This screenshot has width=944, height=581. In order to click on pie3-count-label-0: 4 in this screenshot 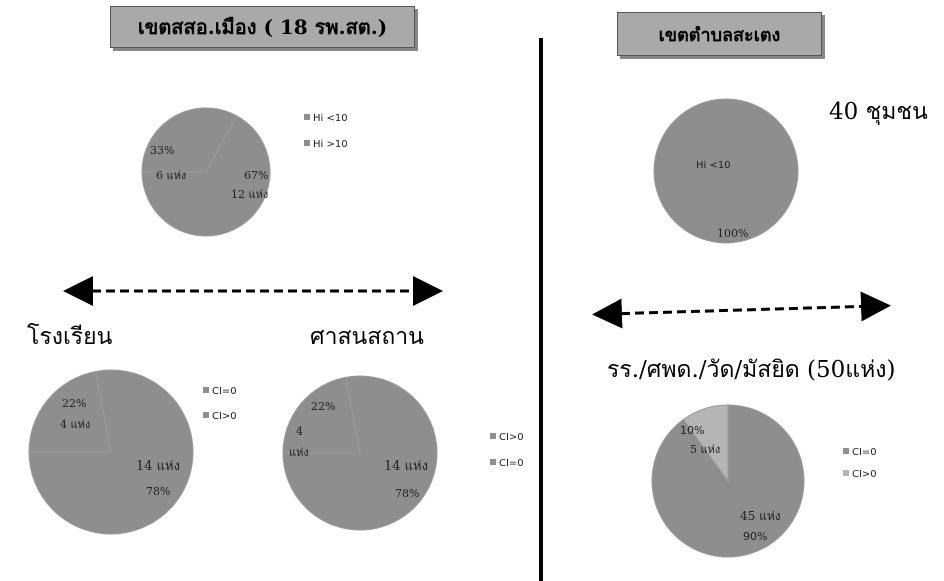, I will do `click(299, 431)`.